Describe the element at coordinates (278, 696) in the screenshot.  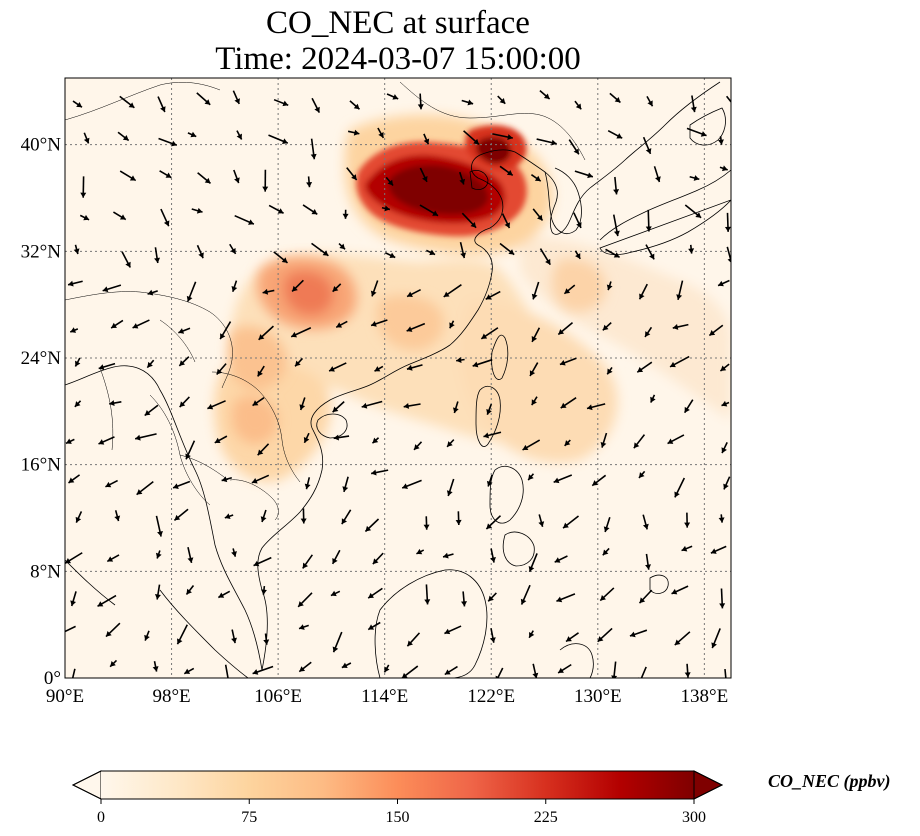
I see `lon-tick-label: 106°E` at that location.